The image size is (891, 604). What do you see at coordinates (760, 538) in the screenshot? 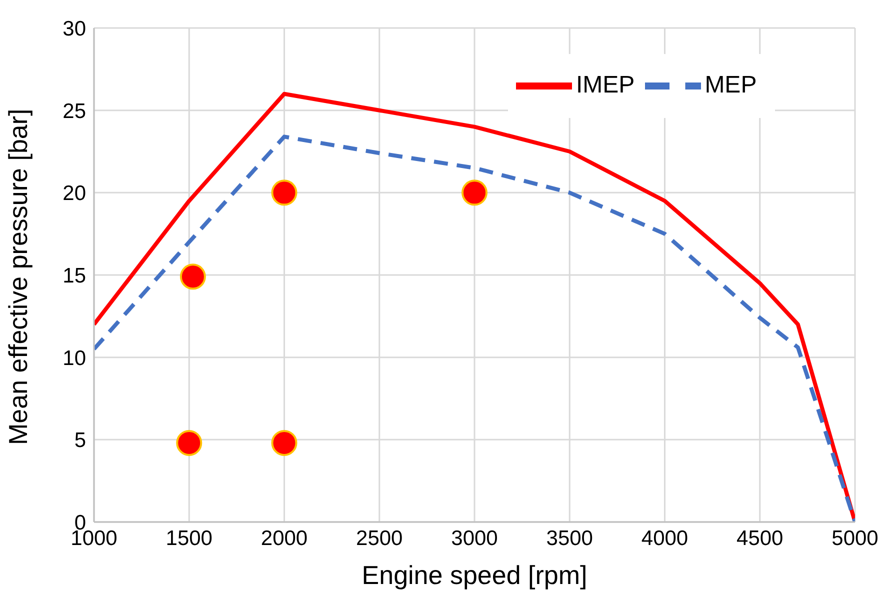
I see `x-tick-label: 4500` at bounding box center [760, 538].